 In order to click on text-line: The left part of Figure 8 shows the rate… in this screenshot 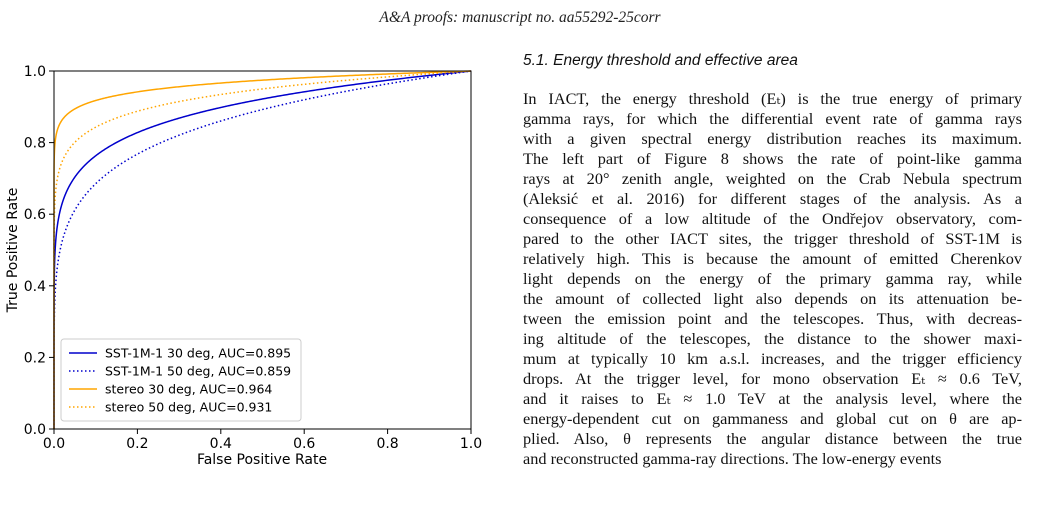, I will do `click(772, 158)`.